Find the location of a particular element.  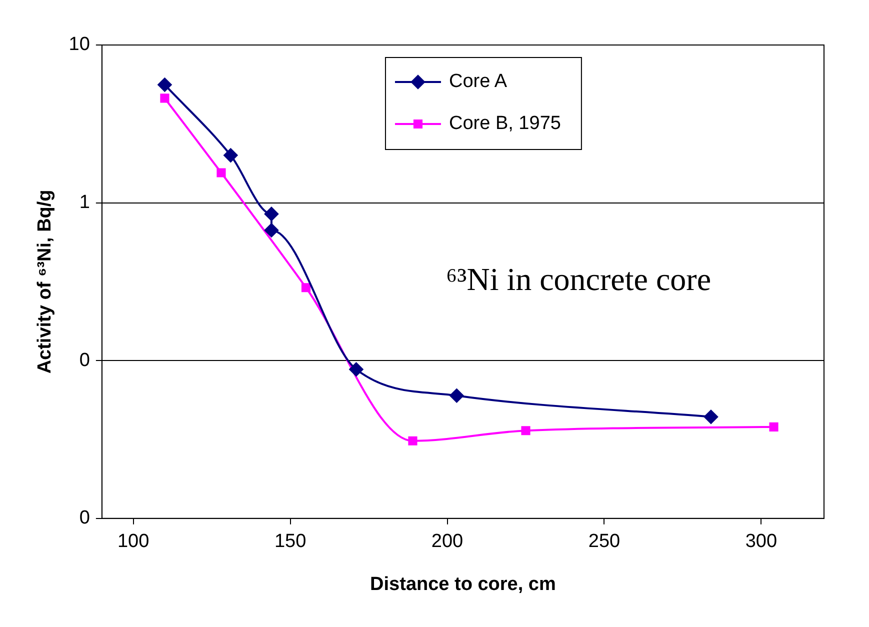

x-axis-title: Distance to core, cm is located at coordinates (463, 584).